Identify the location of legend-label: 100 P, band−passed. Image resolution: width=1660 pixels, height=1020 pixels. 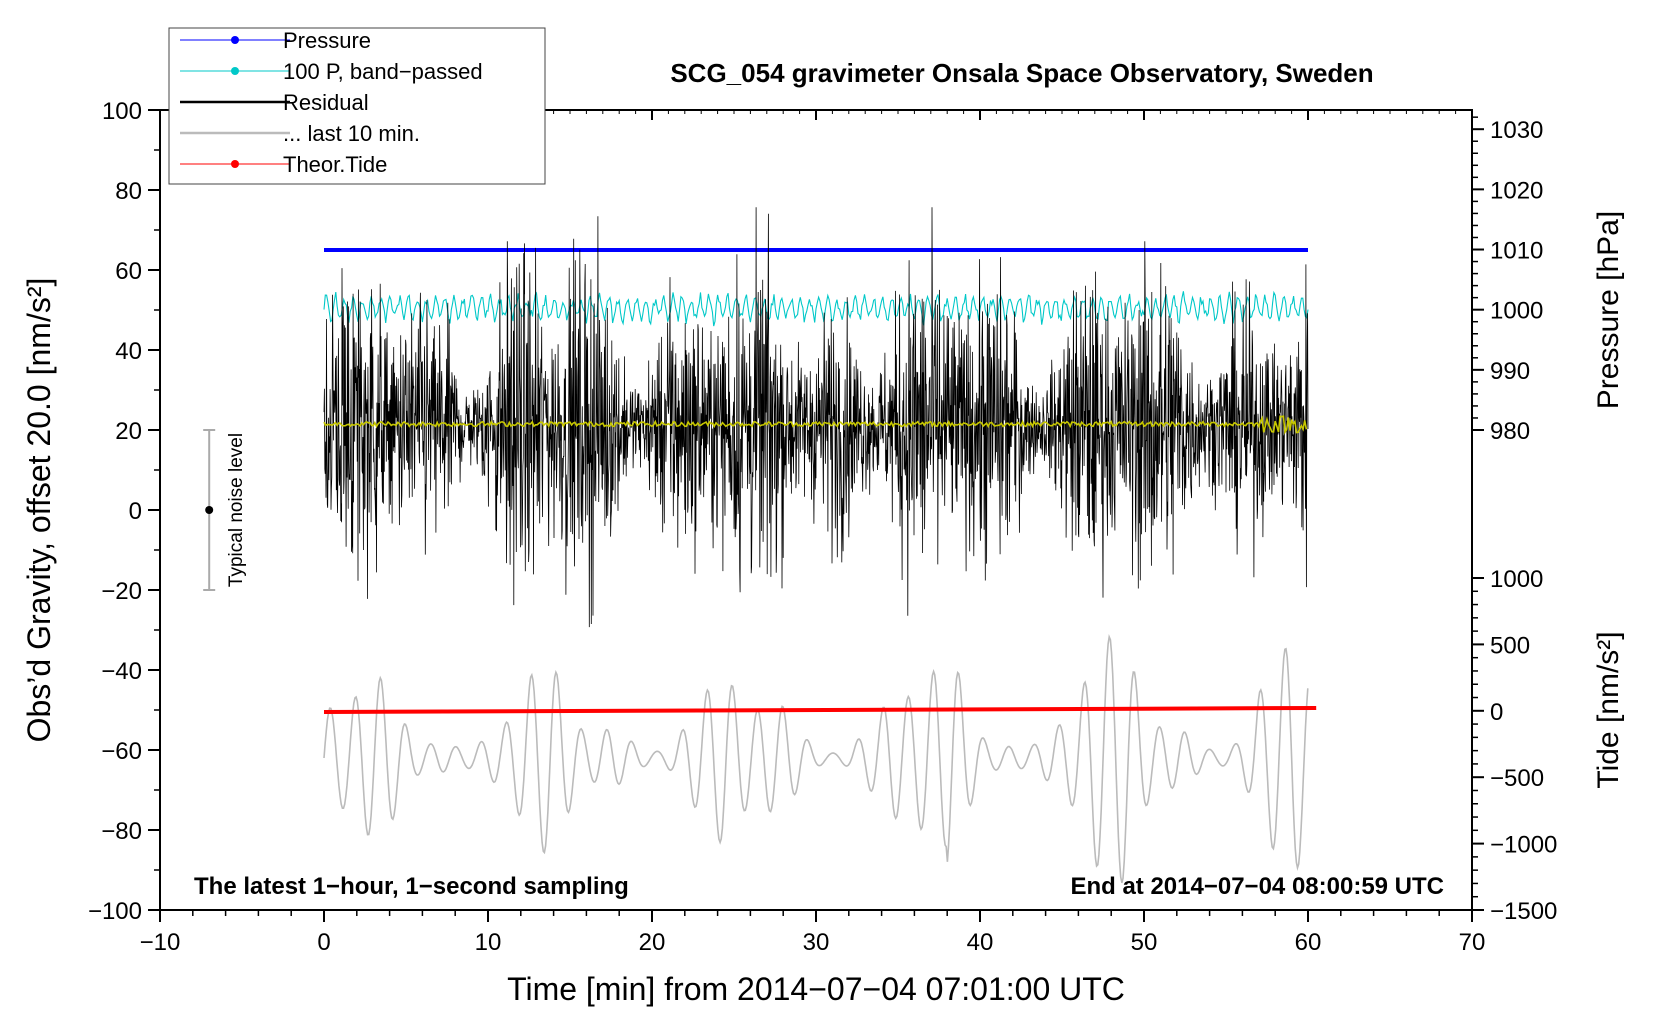
(383, 71).